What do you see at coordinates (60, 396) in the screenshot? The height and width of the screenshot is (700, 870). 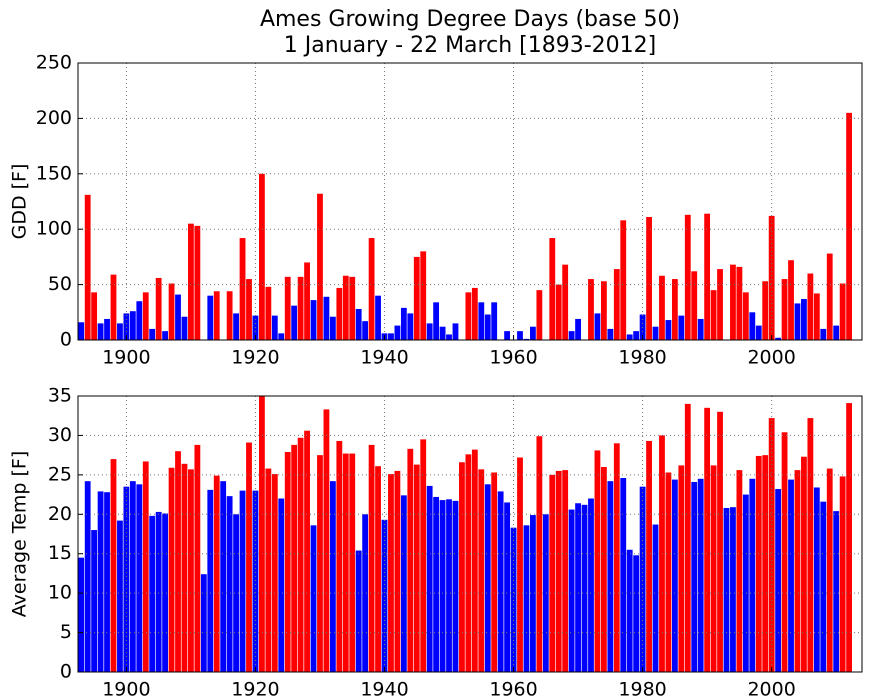 I see `y-tick-label: 35` at bounding box center [60, 396].